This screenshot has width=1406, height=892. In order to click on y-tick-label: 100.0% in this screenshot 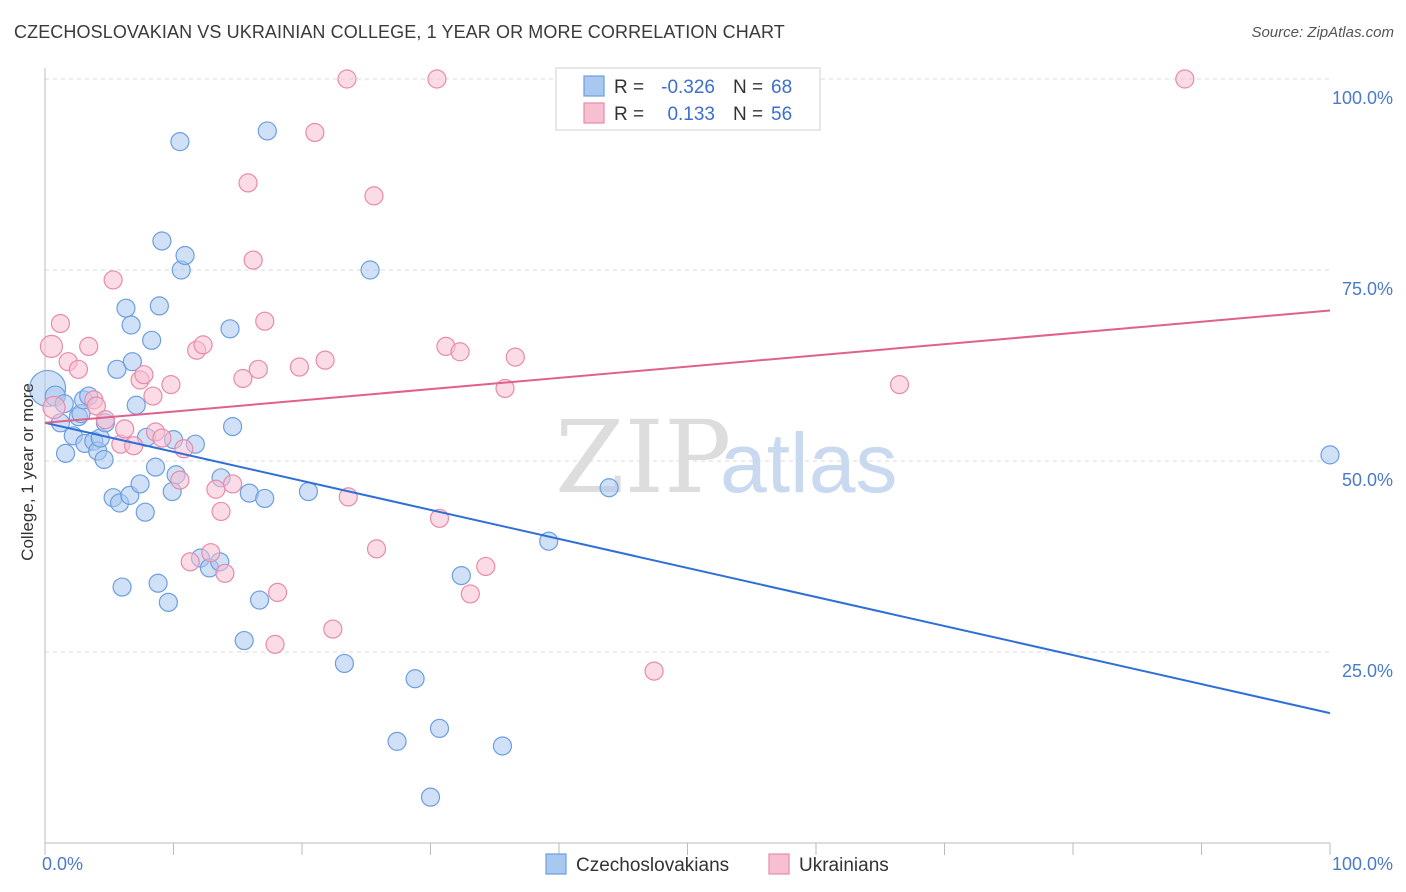, I will do `click(1362, 98)`.